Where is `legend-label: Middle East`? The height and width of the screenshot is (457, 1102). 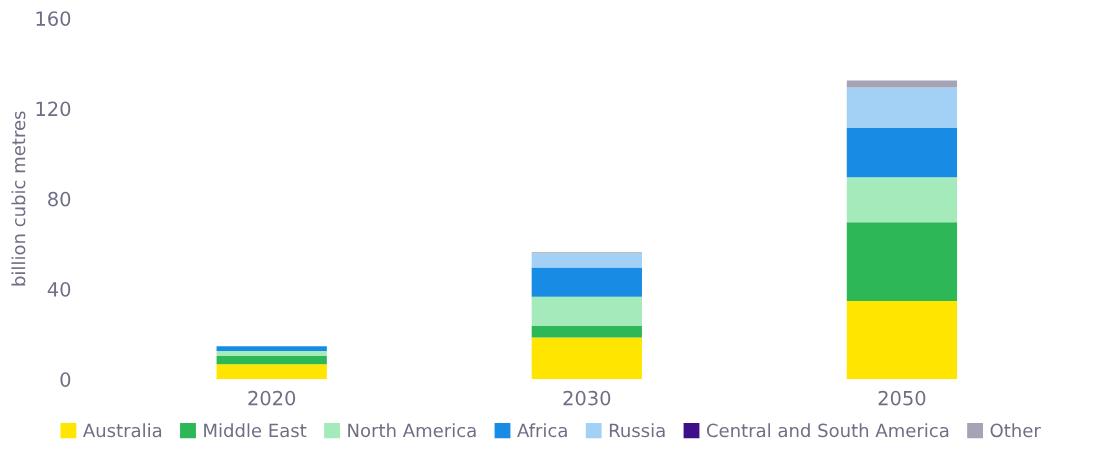
legend-label: Middle East is located at coordinates (255, 430).